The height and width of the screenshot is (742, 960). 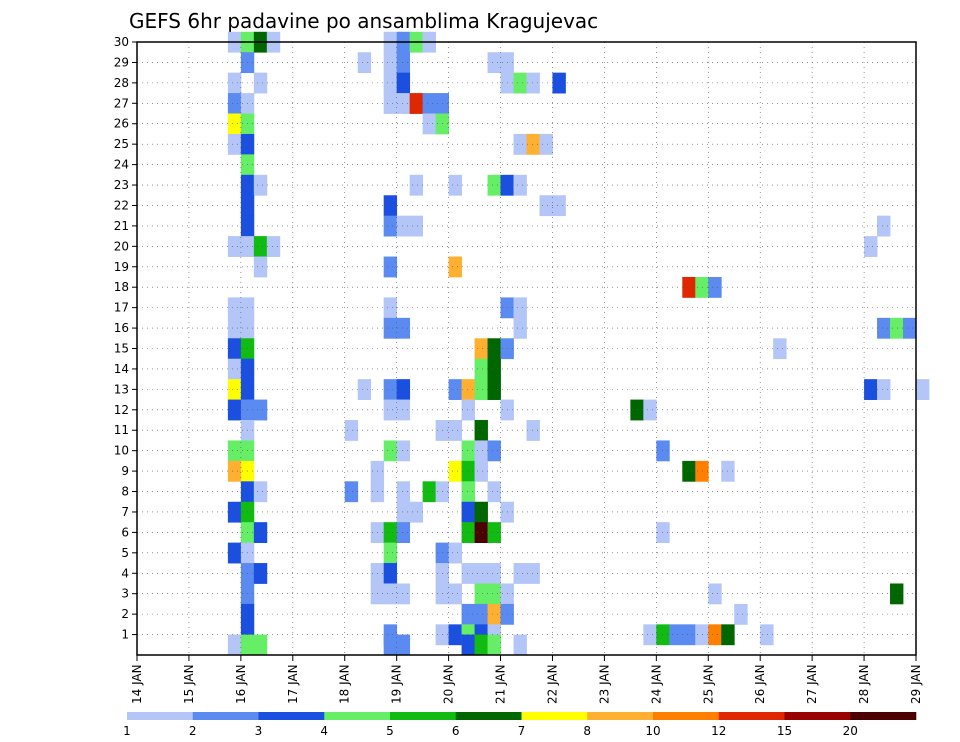 What do you see at coordinates (397, 684) in the screenshot?
I see `x-tick-label: 19 JAN` at bounding box center [397, 684].